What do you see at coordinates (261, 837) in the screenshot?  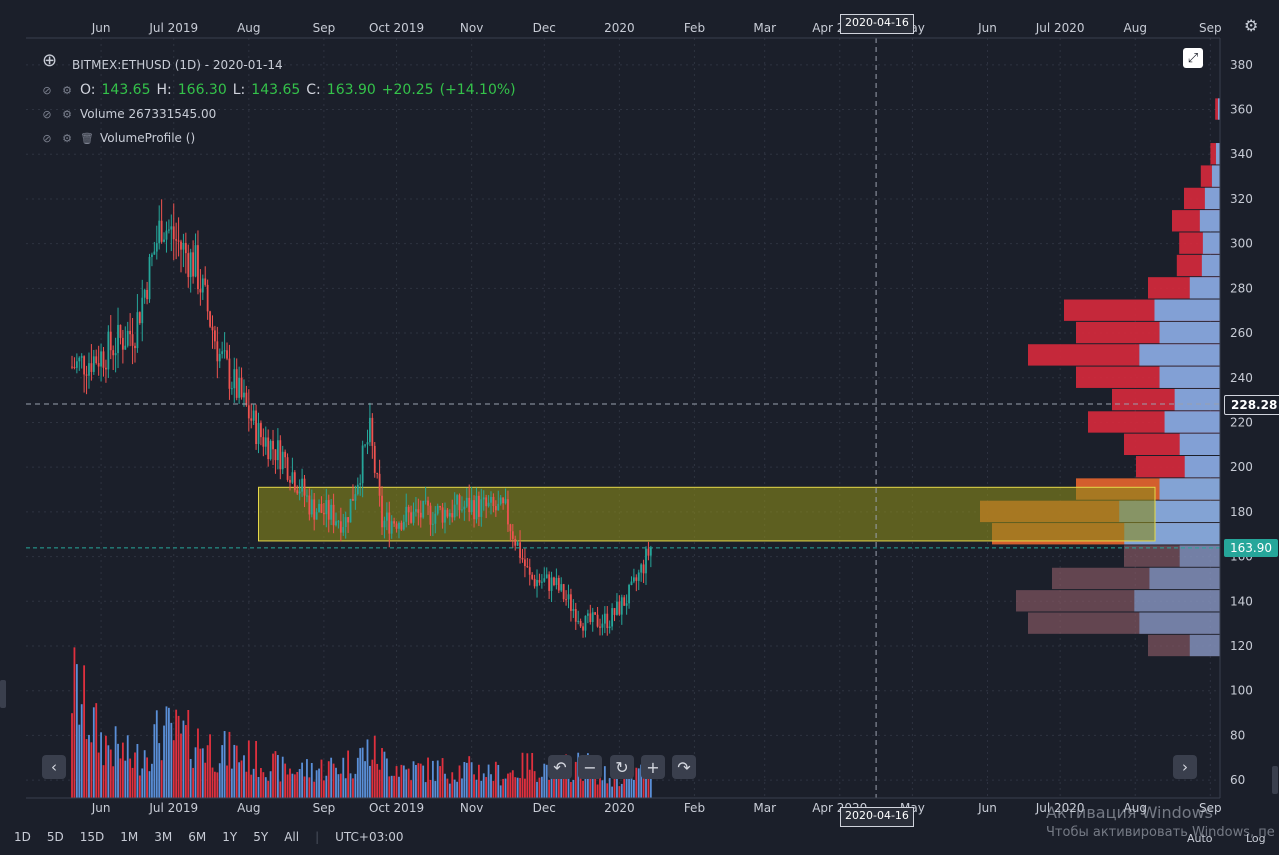 I see `range-button: 5Y` at bounding box center [261, 837].